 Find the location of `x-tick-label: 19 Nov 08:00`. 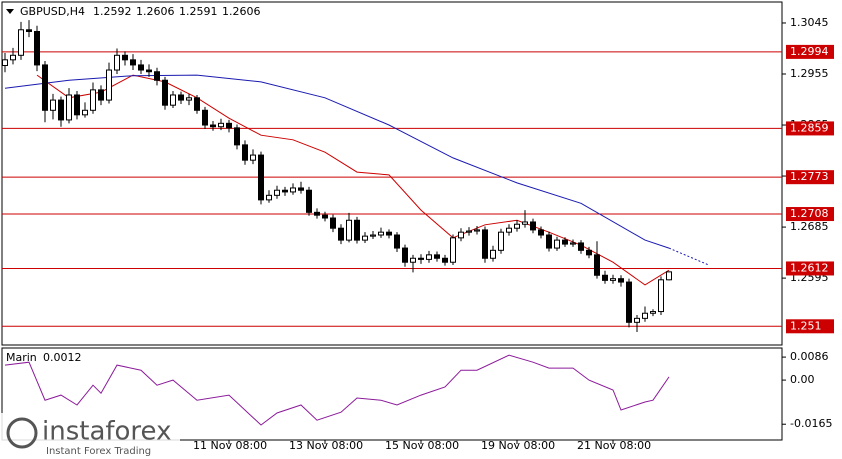

x-tick-label: 19 Nov 08:00 is located at coordinates (518, 445).